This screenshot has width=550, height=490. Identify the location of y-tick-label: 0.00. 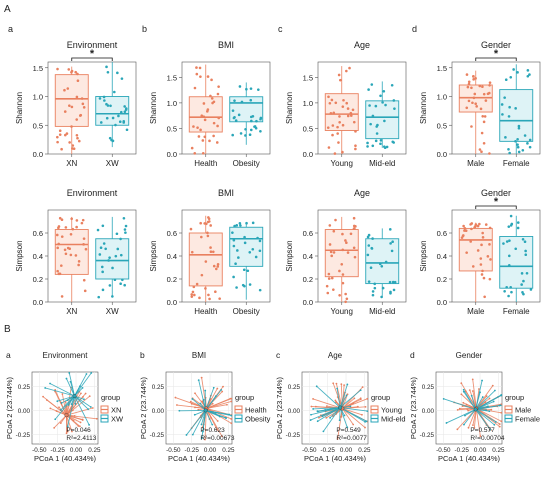
(158, 411).